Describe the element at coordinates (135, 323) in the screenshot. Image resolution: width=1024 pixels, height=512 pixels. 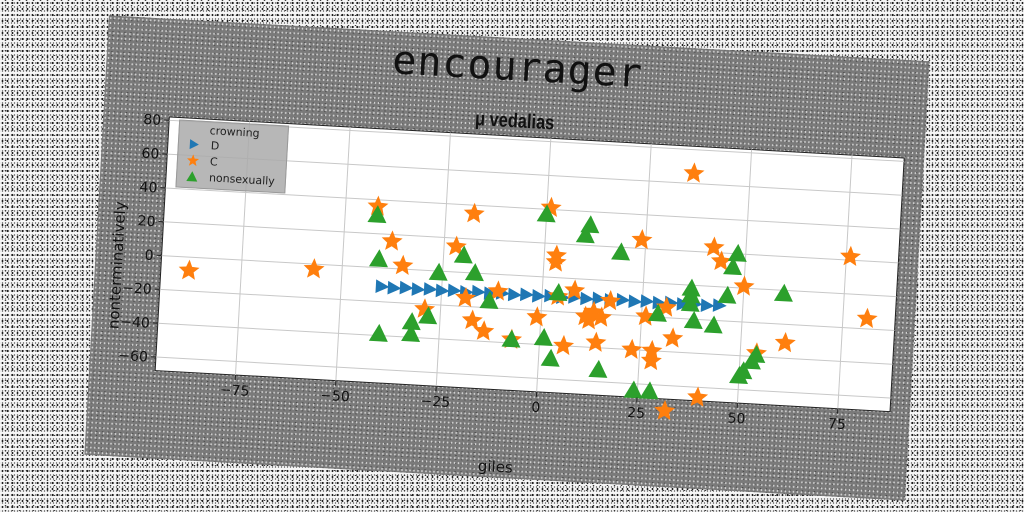
I see `y-tick-label: −40` at that location.